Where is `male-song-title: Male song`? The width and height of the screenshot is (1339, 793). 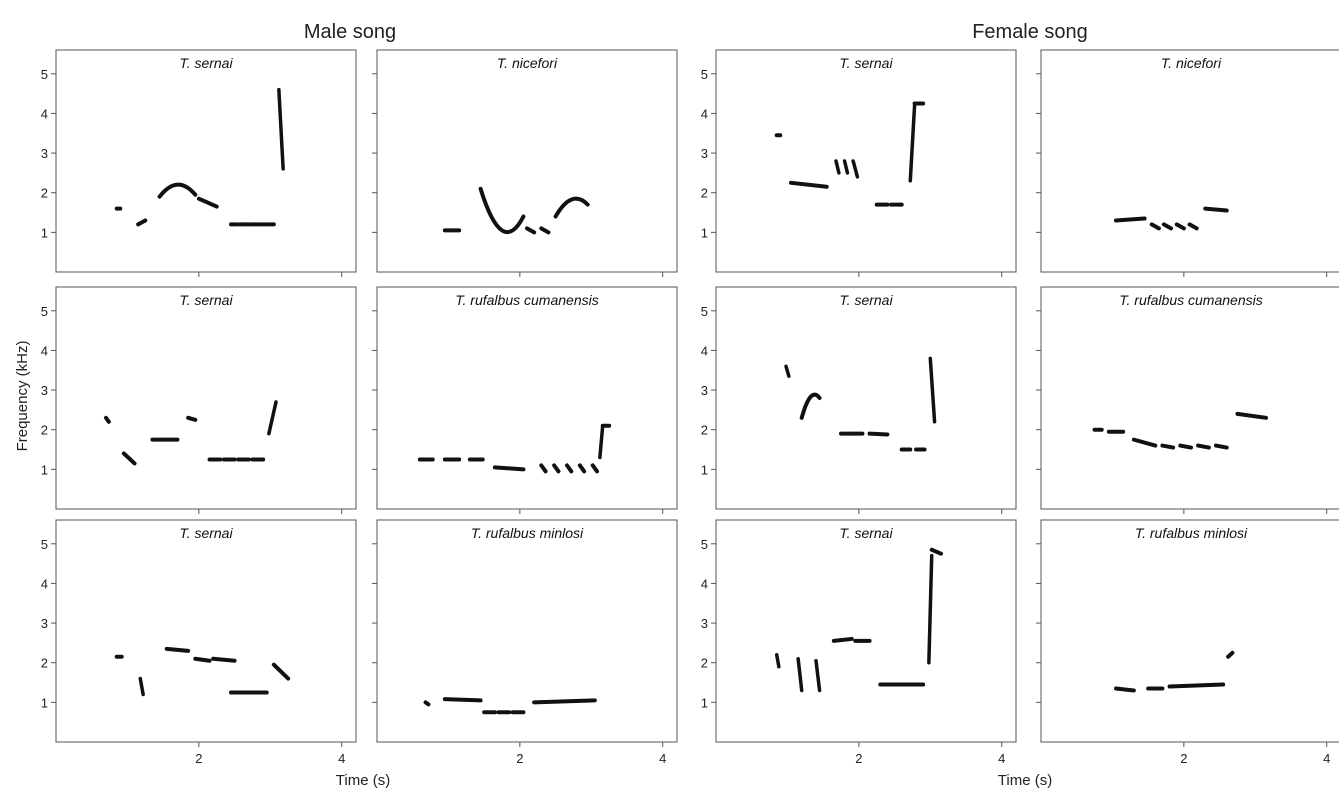 male-song-title: Male song is located at coordinates (350, 32).